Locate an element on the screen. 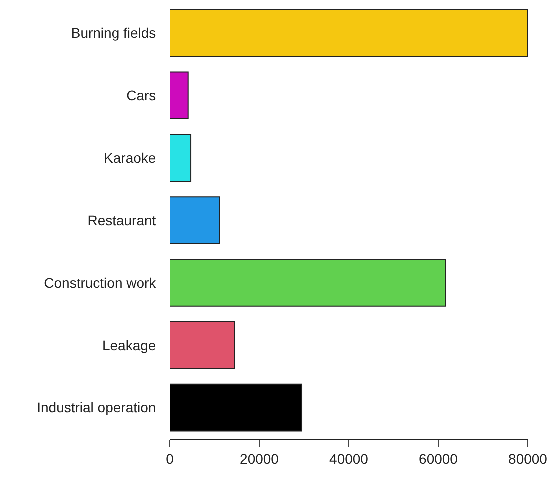 The width and height of the screenshot is (550, 484). x-tick-label: 60000 is located at coordinates (438, 458).